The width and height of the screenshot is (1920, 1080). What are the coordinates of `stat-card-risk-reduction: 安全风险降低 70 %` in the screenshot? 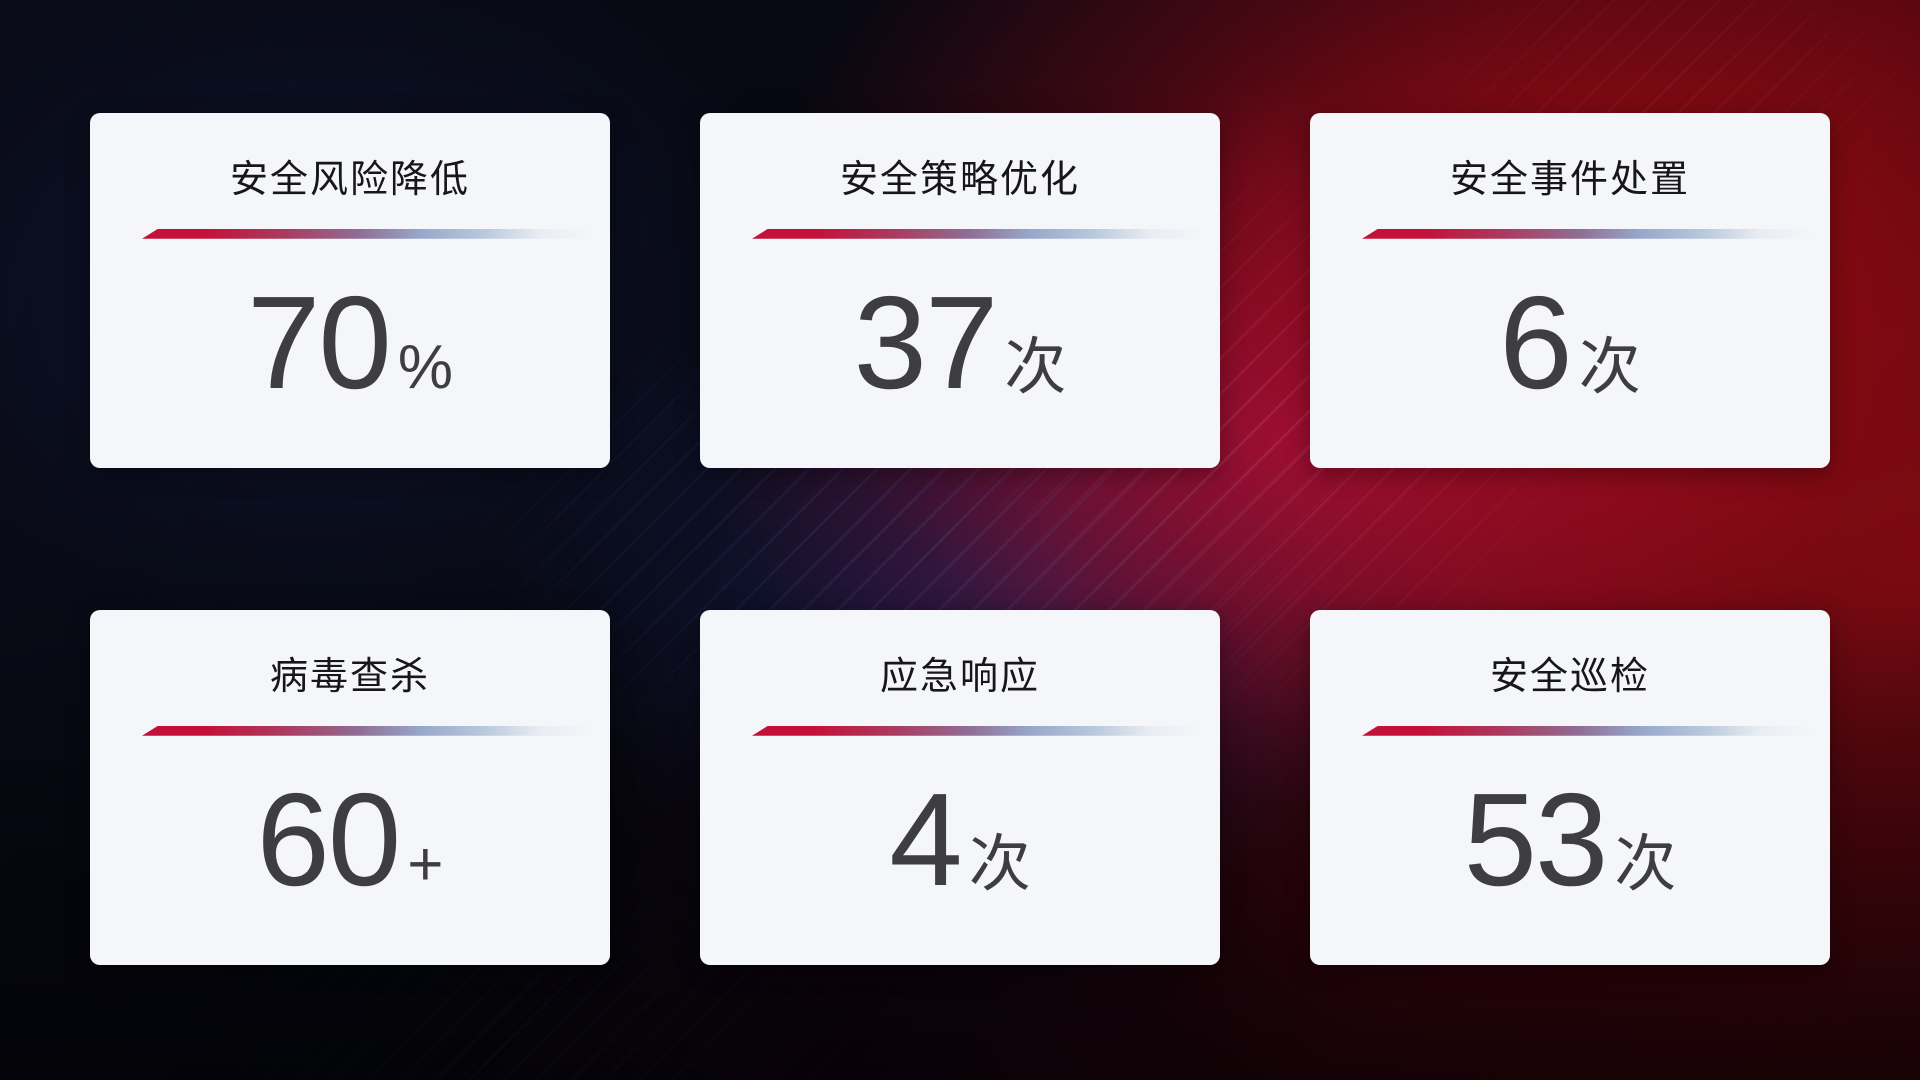 It's located at (350, 290).